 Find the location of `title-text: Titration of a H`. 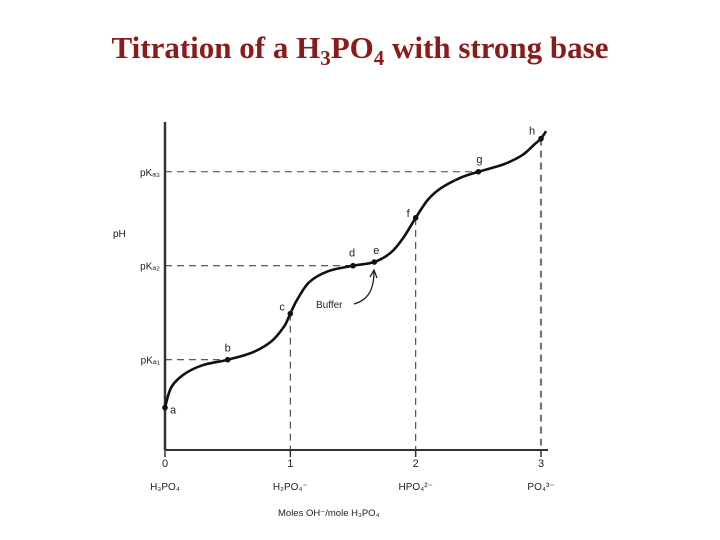

title-text: Titration of a H is located at coordinates (216, 47).